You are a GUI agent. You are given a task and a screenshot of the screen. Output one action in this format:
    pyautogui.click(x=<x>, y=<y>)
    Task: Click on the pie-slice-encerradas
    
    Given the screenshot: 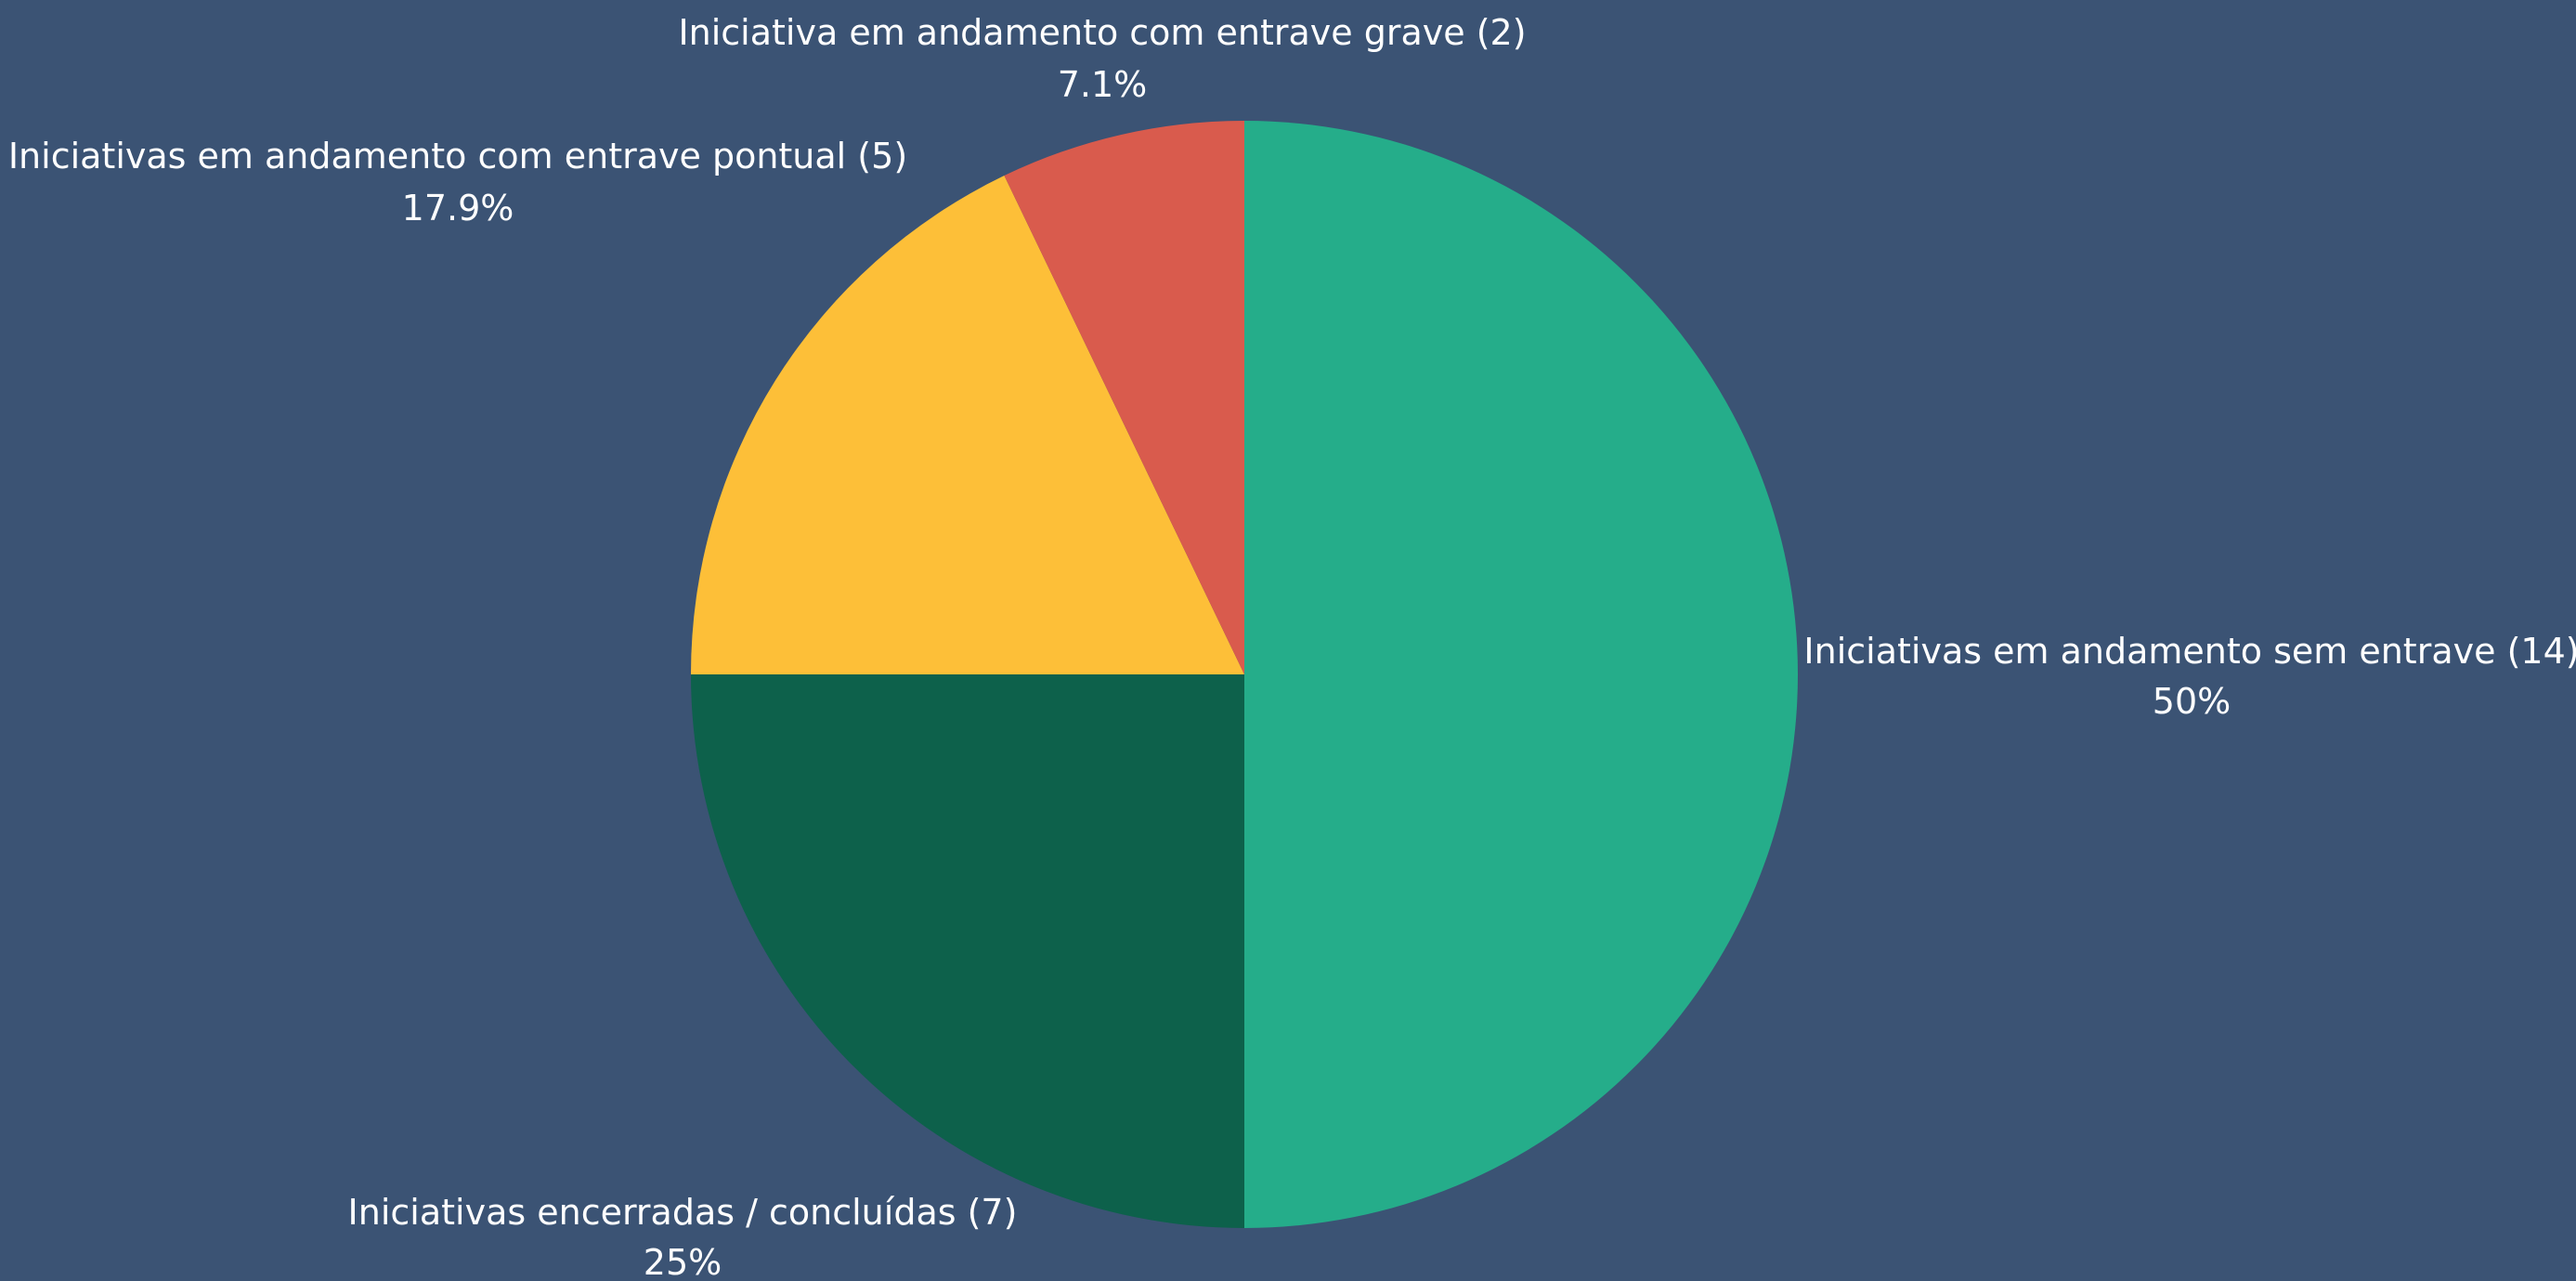 What is the action you would take?
    pyautogui.click(x=967, y=951)
    